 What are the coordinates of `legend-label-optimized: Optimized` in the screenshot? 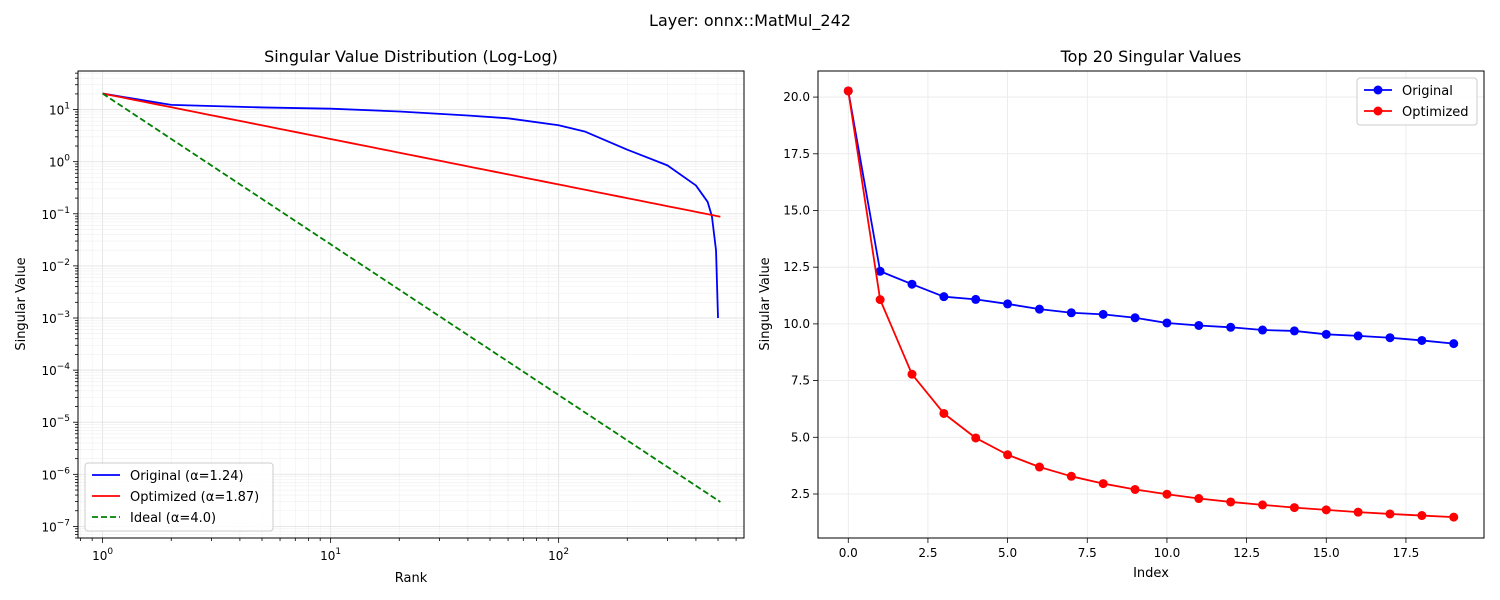 It's located at (1435, 112).